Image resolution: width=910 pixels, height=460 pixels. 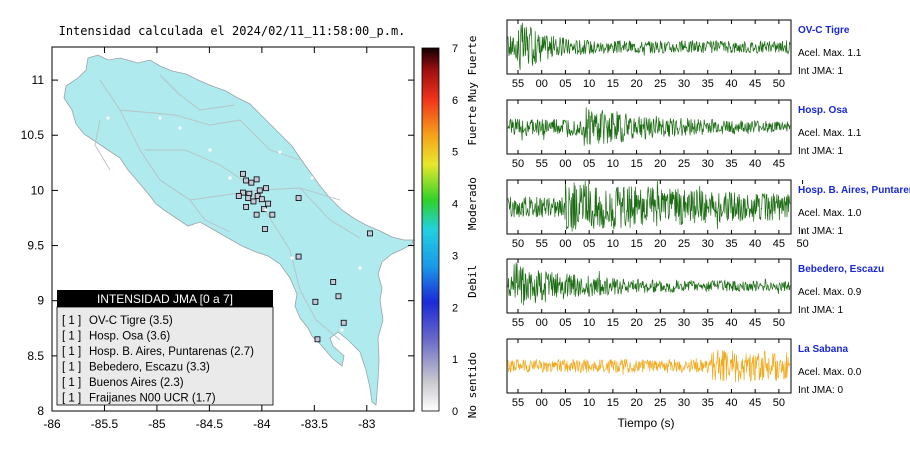 What do you see at coordinates (830, 213) in the screenshot?
I see `waveform-acel-max: Acel. Max. 1.0` at bounding box center [830, 213].